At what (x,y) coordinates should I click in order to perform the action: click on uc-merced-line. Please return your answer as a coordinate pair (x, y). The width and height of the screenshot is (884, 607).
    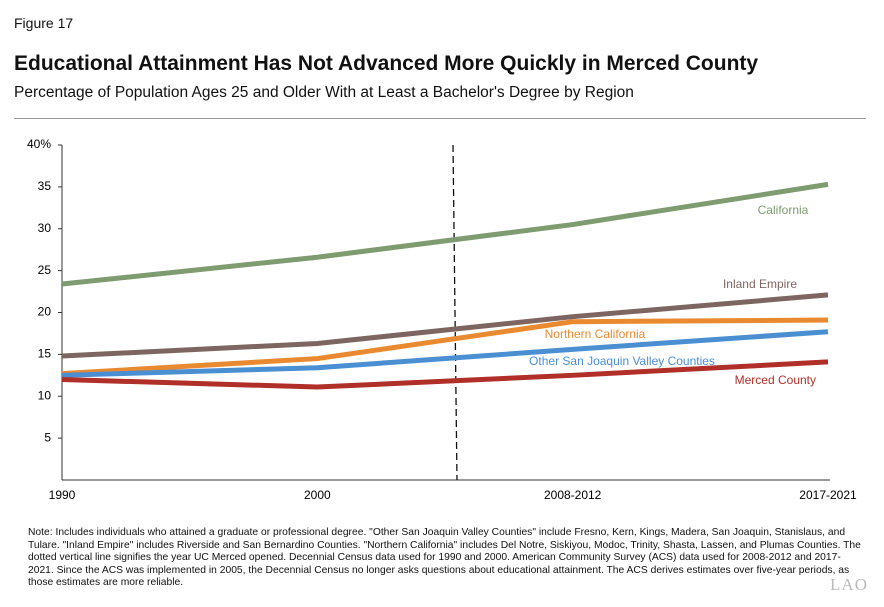
    Looking at the image, I should click on (455, 312).